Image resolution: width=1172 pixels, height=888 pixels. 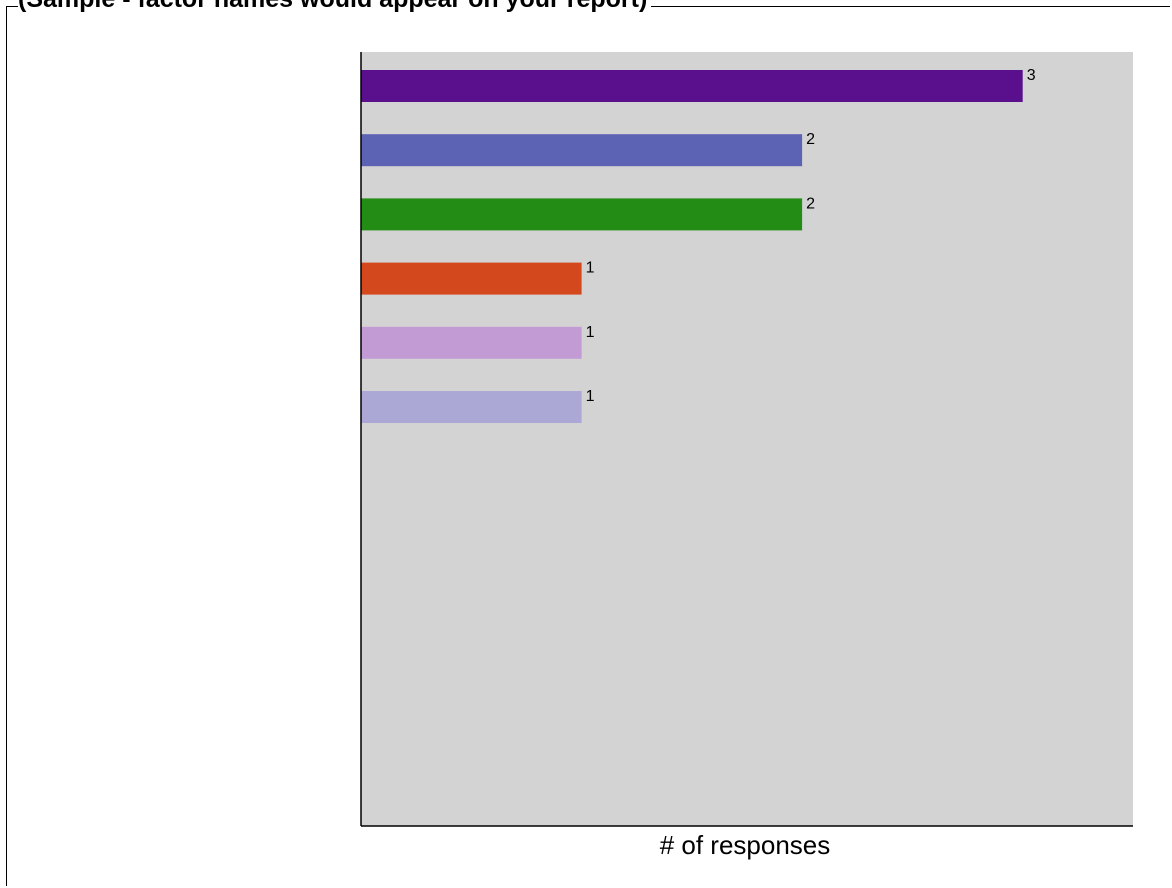 What do you see at coordinates (590, 332) in the screenshot?
I see `bar-5-value-label: 1` at bounding box center [590, 332].